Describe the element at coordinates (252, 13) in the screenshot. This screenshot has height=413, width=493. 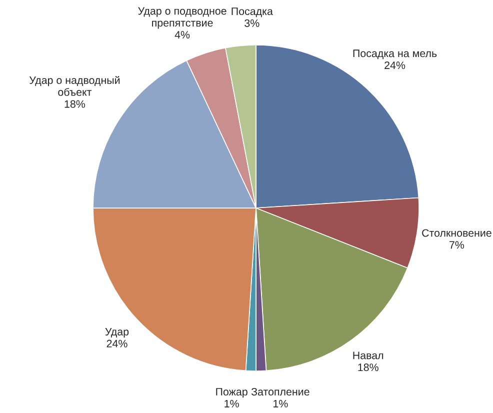
I see `slice-label: Посадка` at that location.